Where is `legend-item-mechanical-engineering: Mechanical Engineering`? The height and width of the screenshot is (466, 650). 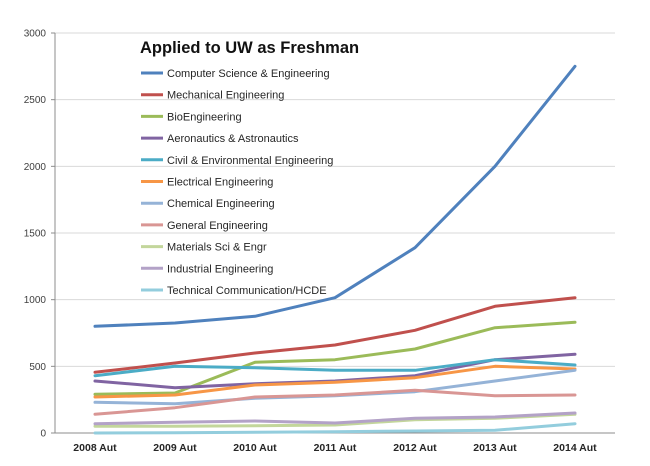 legend-item-mechanical-engineering: Mechanical Engineering is located at coordinates (212, 96).